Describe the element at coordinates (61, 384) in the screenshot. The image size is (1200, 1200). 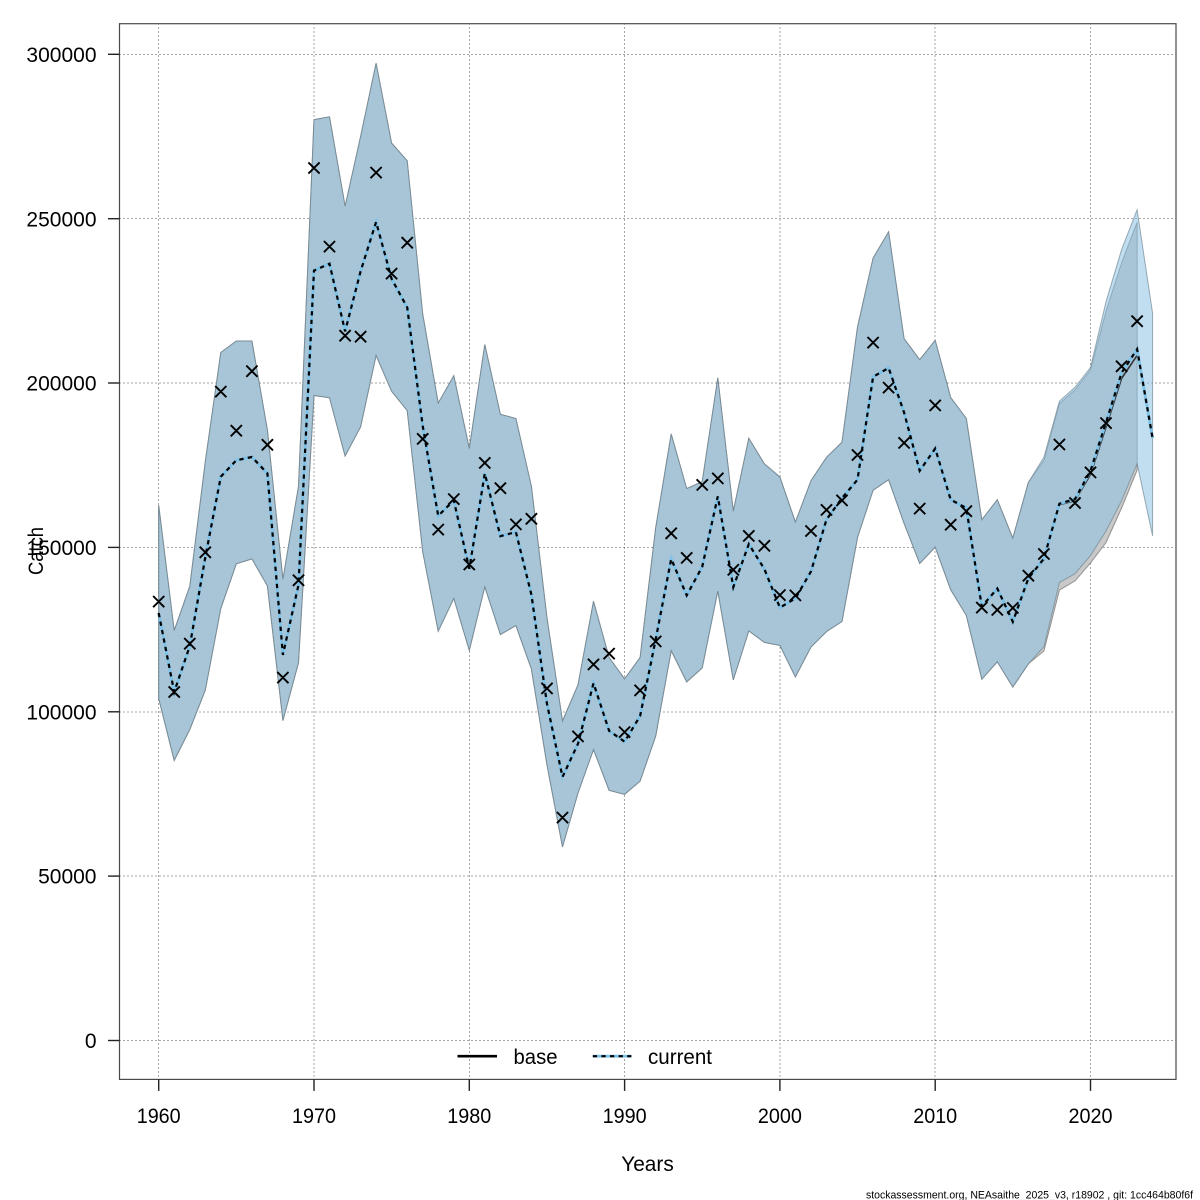
I see `svg-text: 200000` at that location.